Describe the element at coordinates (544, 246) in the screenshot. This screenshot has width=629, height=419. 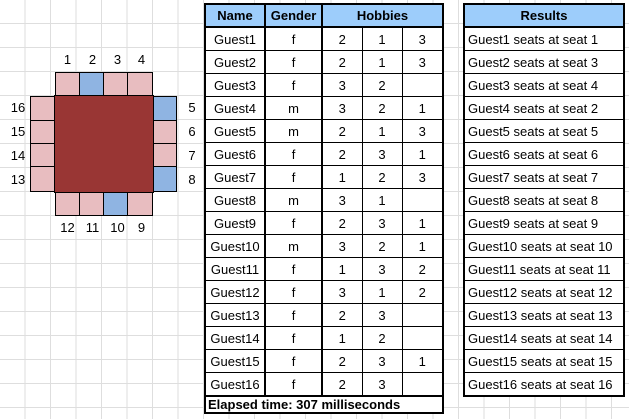
I see `result-cell: Guest10 seats at seat 10` at that location.